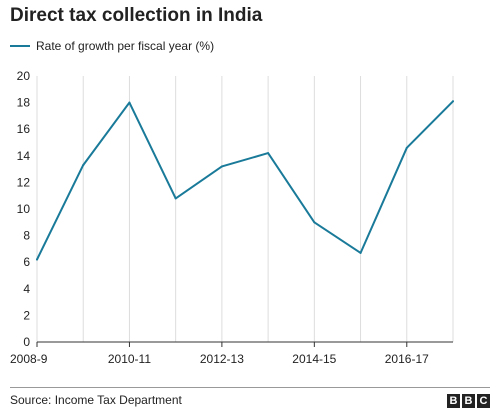 This screenshot has height=413, width=500. I want to click on x-tick-label: 2008-9, so click(29, 359).